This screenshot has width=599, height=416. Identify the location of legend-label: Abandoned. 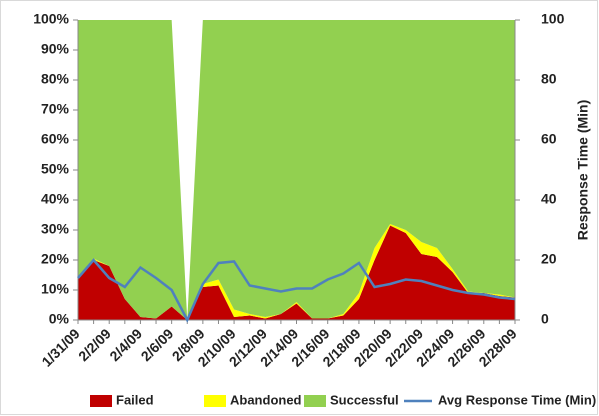
(266, 399).